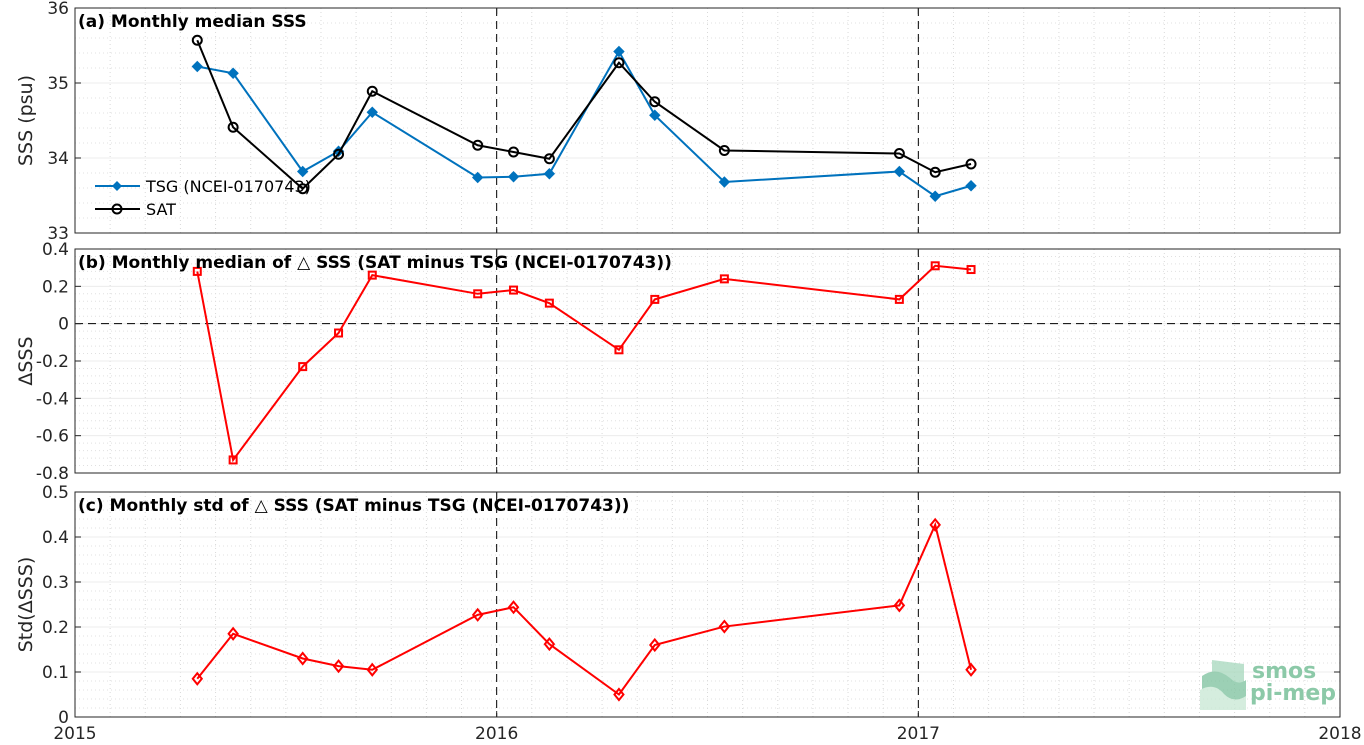  Describe the element at coordinates (55, 583) in the screenshot. I see `panel-c-y-tick-label: 0.3` at that location.